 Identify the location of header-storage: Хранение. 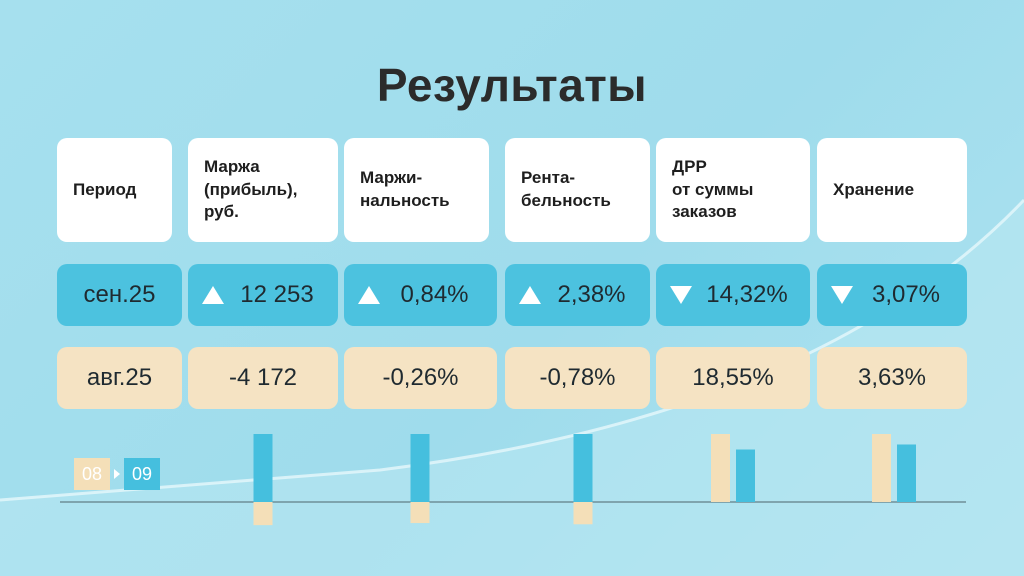
(892, 190).